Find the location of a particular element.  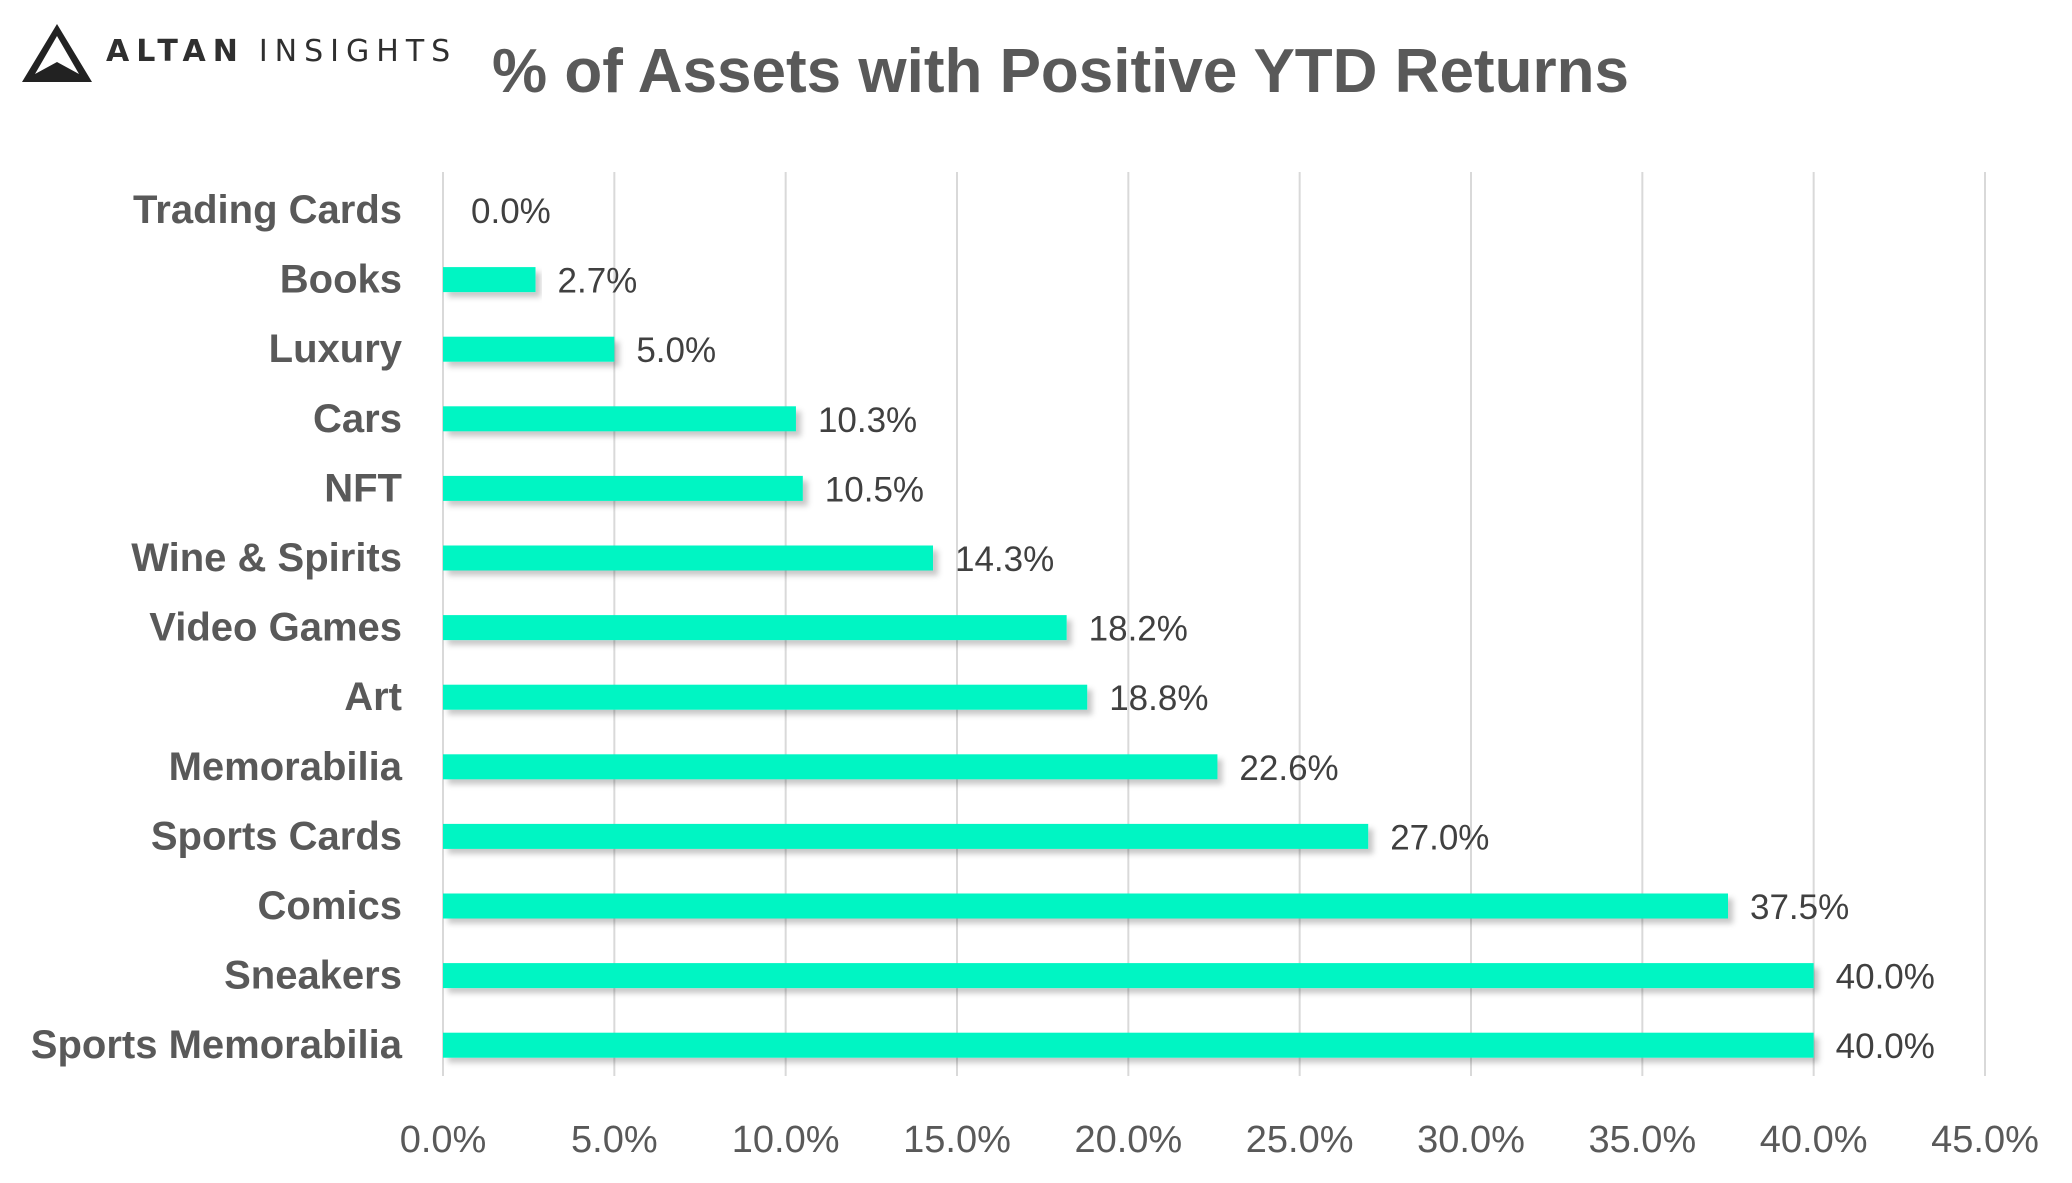

category-label: Sports Memorabilia is located at coordinates (217, 1045).